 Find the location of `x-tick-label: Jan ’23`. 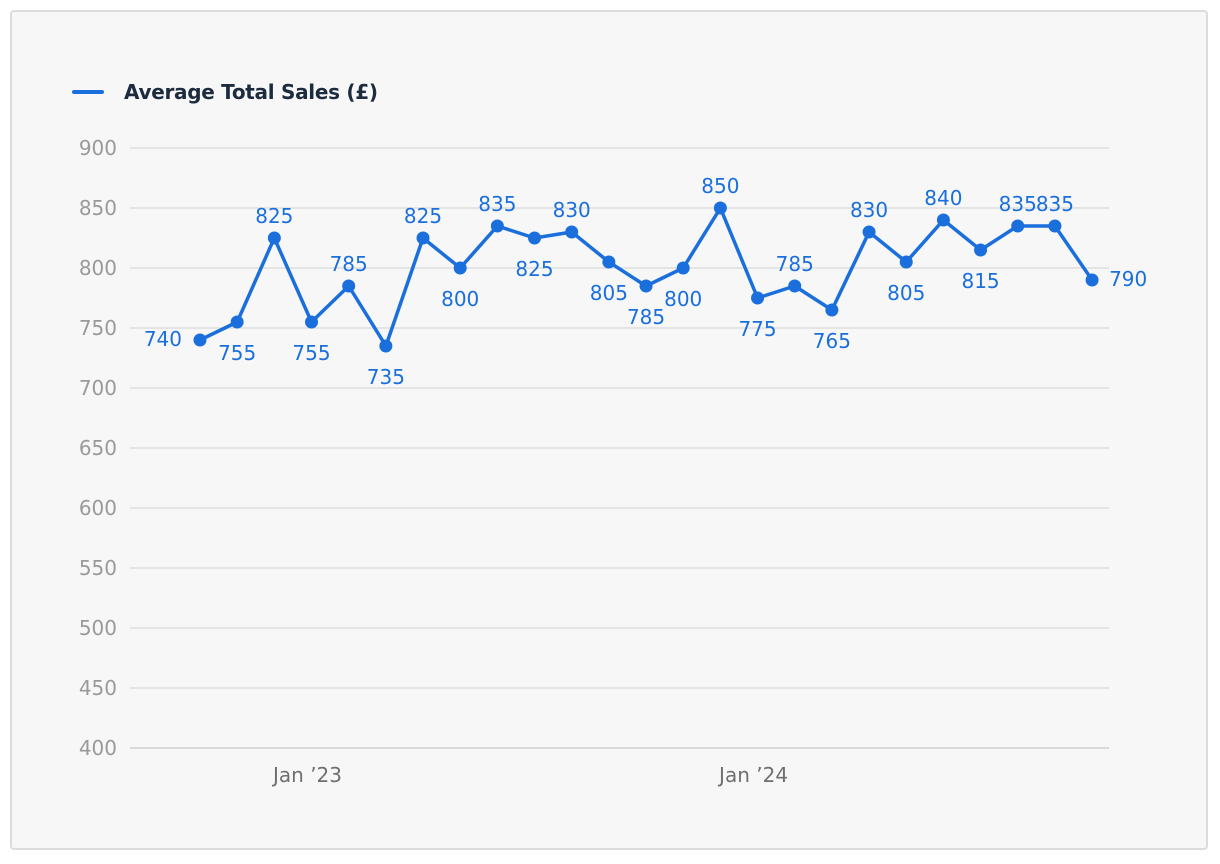

x-tick-label: Jan ’23 is located at coordinates (306, 775).